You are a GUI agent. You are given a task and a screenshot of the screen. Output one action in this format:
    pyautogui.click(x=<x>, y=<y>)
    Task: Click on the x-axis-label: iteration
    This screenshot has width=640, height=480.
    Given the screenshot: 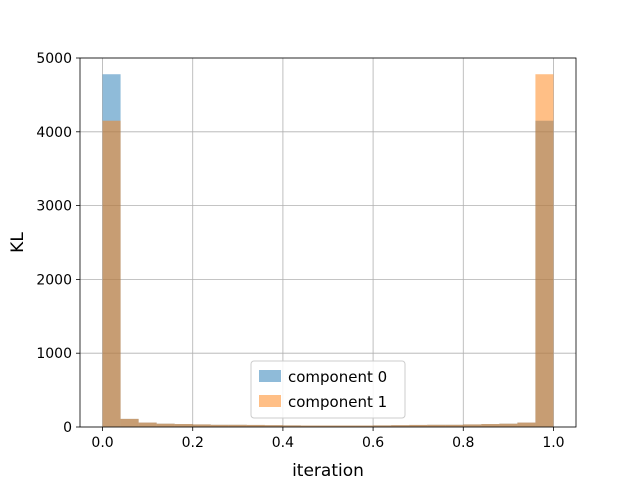 What is the action you would take?
    pyautogui.click(x=328, y=470)
    